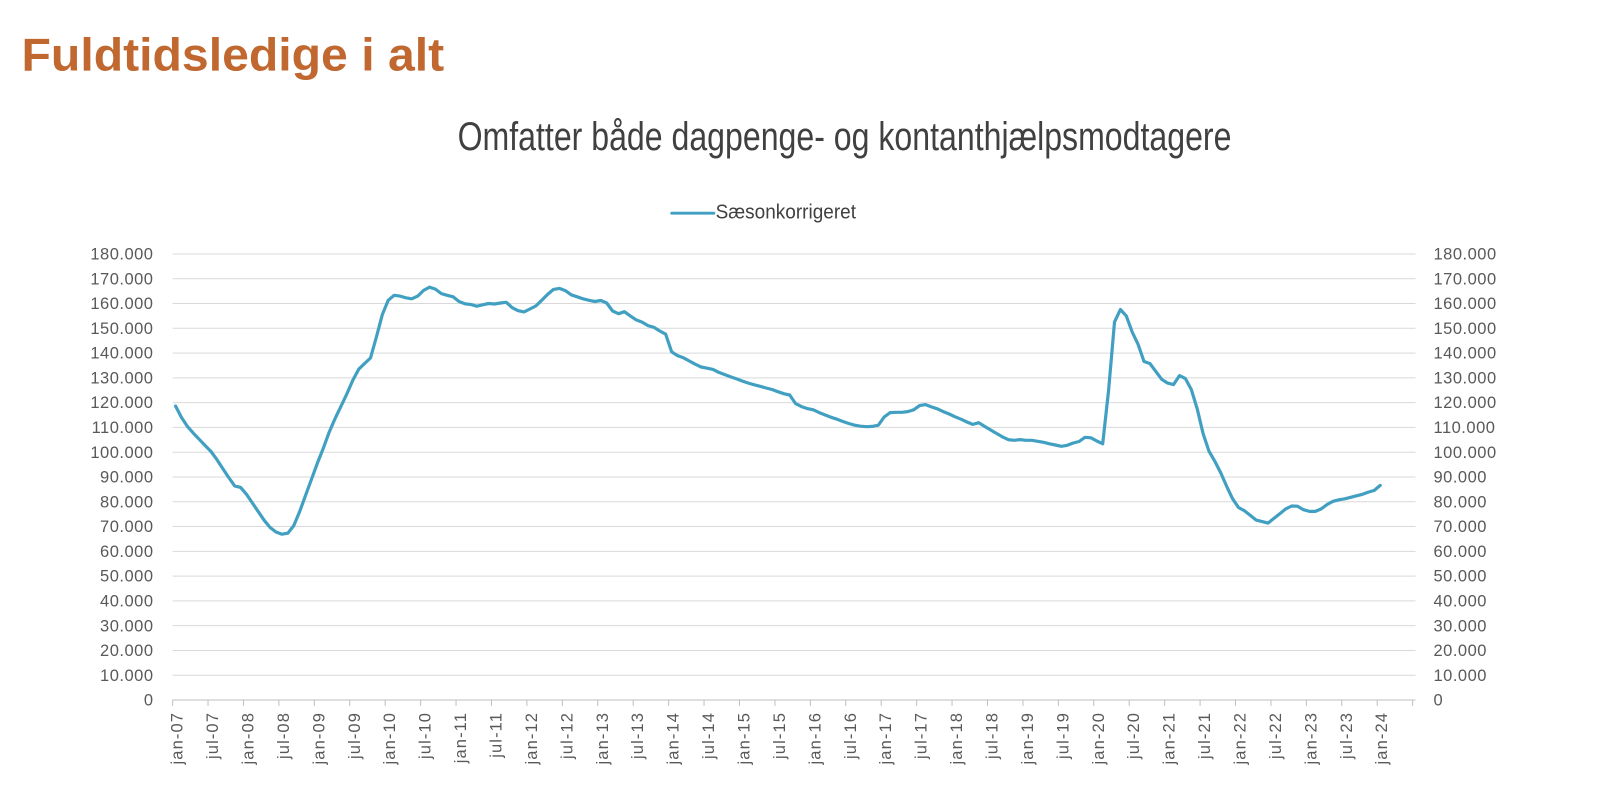  What do you see at coordinates (786, 212) in the screenshot?
I see `svg-text: Sæsonkorrigeret` at bounding box center [786, 212].